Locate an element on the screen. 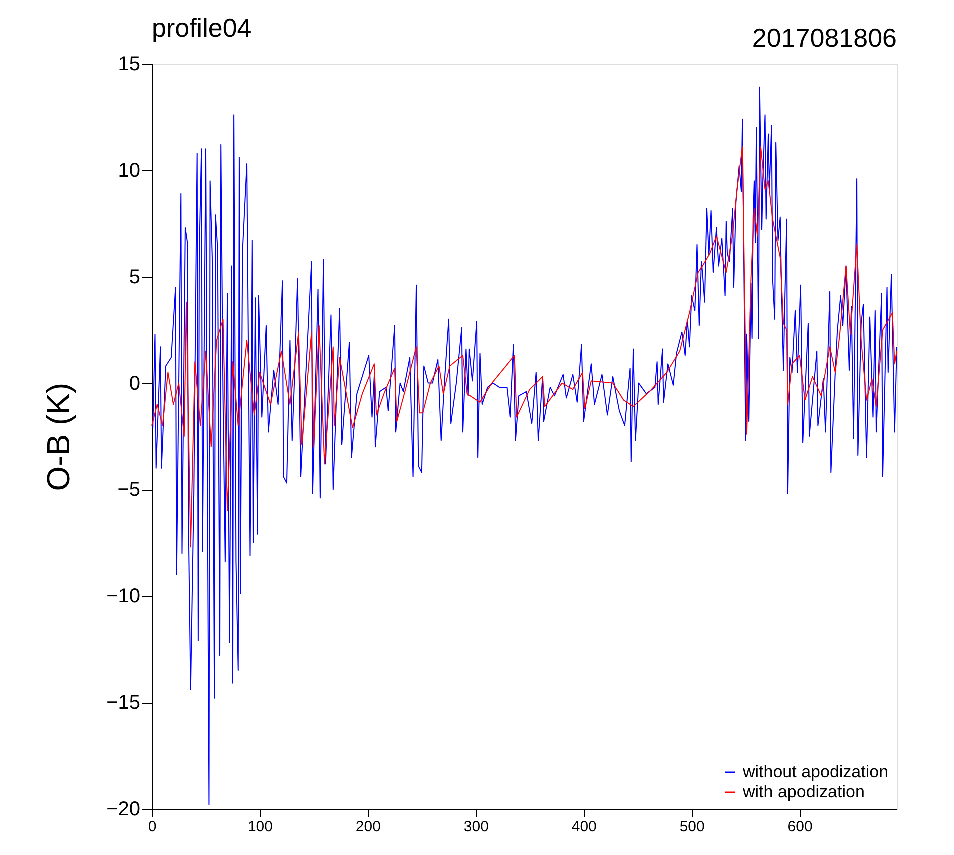 The height and width of the screenshot is (855, 954). chart-title: profile04 is located at coordinates (202, 28).